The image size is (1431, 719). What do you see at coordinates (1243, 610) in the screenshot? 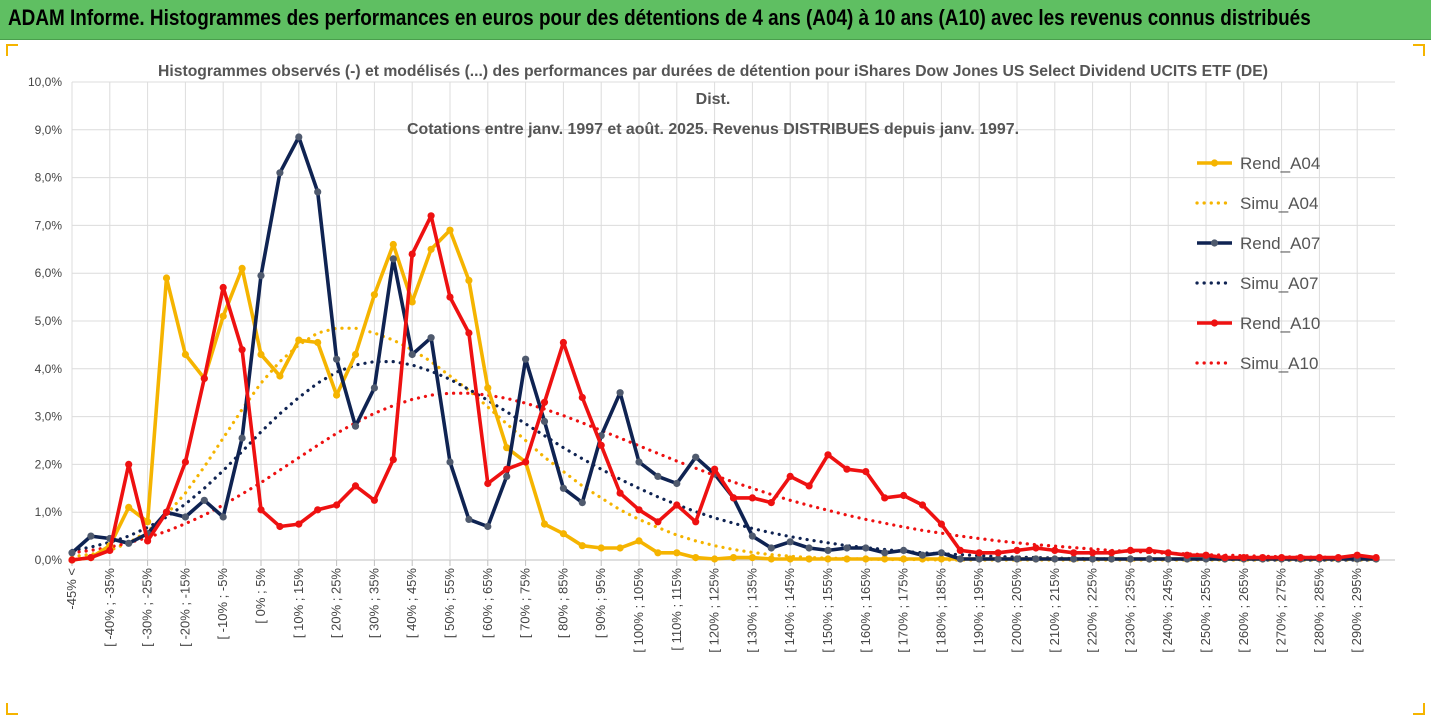
I see `x-tick-label: [ 260% ; 265%` at bounding box center [1243, 610].